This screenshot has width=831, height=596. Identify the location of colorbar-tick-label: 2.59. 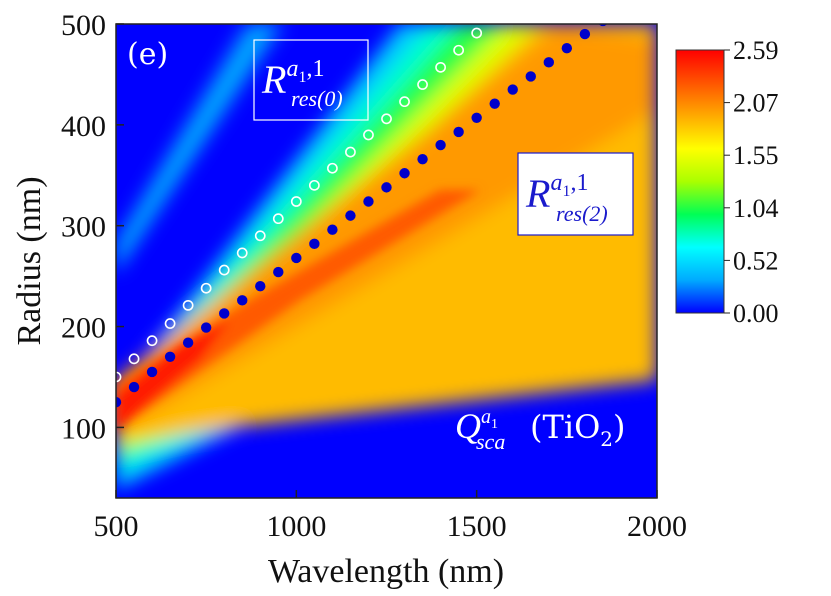
(756, 50).